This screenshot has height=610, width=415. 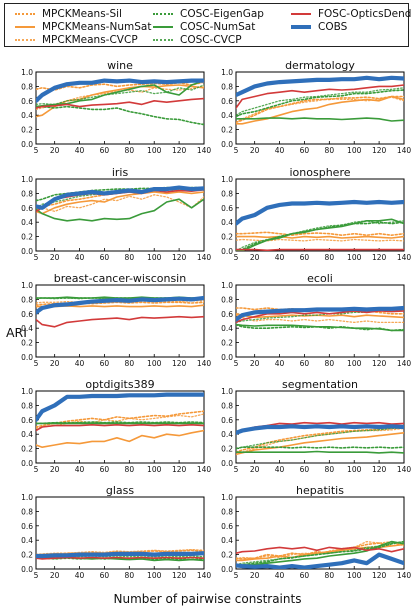 What do you see at coordinates (120, 278) in the screenshot?
I see `panel-title: breast-cancer-wisconsin` at bounding box center [120, 278].